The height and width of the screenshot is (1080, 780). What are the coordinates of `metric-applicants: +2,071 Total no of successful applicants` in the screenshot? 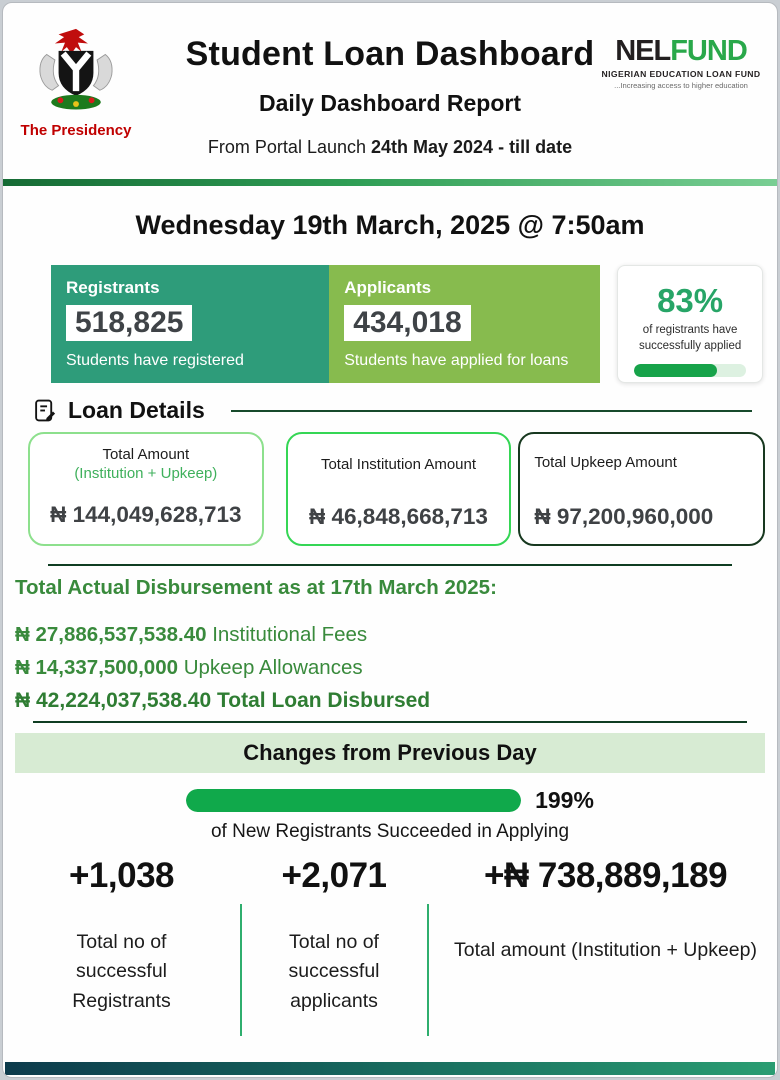 It's located at (334, 936).